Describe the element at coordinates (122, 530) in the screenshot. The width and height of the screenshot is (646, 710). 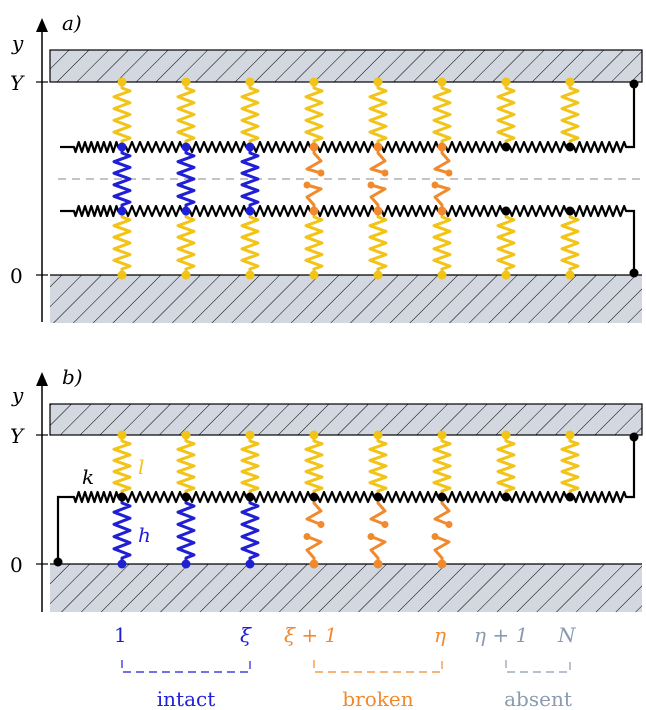
I see `bottom-spring-h` at that location.